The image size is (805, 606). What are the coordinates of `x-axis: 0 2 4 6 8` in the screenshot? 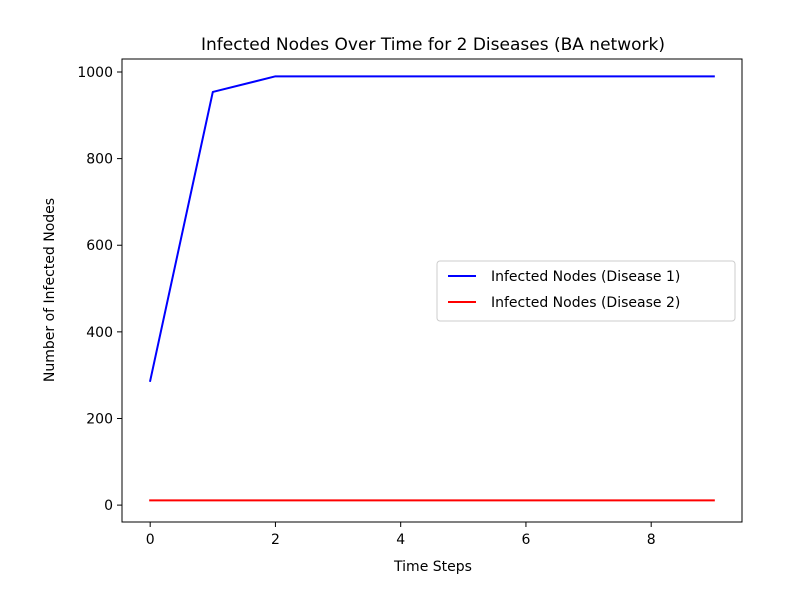 It's located at (401, 535).